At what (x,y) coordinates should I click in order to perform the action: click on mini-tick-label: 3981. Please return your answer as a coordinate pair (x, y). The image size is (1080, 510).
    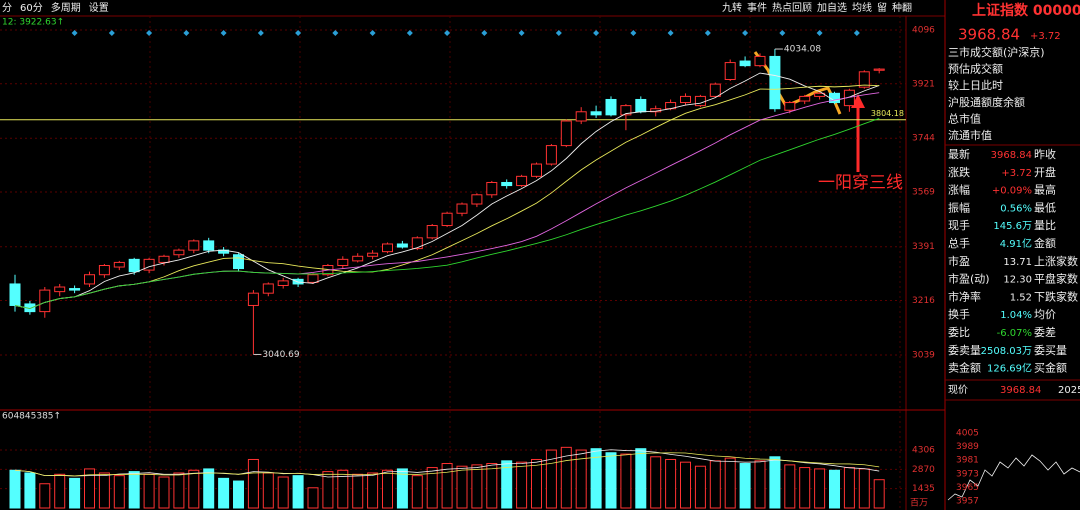
    Looking at the image, I should click on (967, 461).